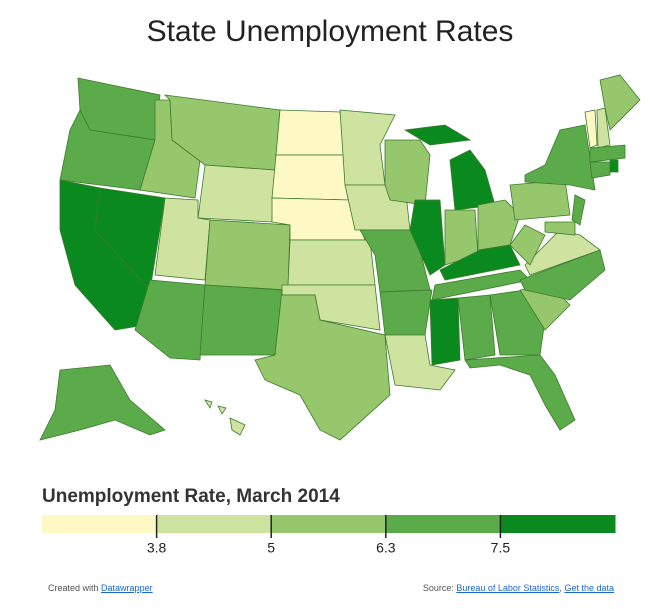  What do you see at coordinates (508, 588) in the screenshot?
I see `source-link: Bureau of Labor Statistics` at bounding box center [508, 588].